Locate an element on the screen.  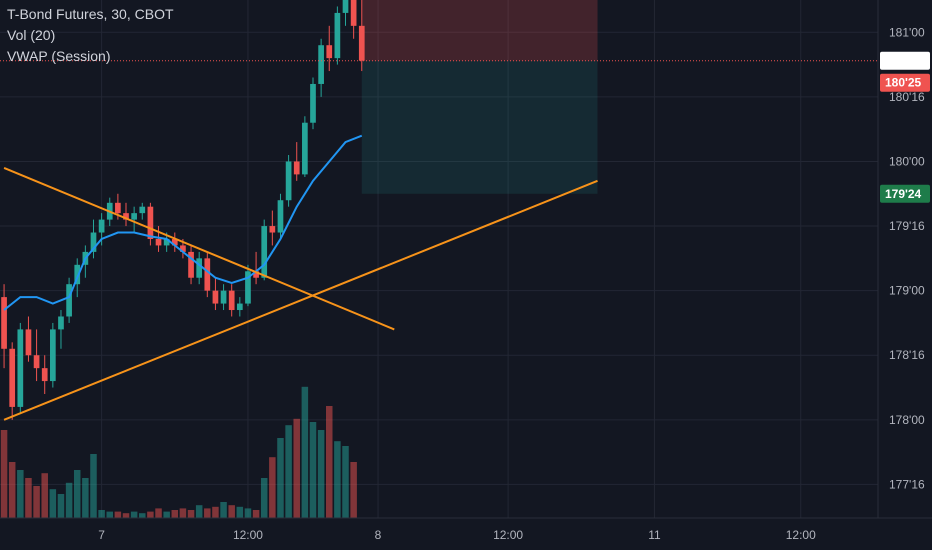
price-tick-label: 181'00 is located at coordinates (907, 32).